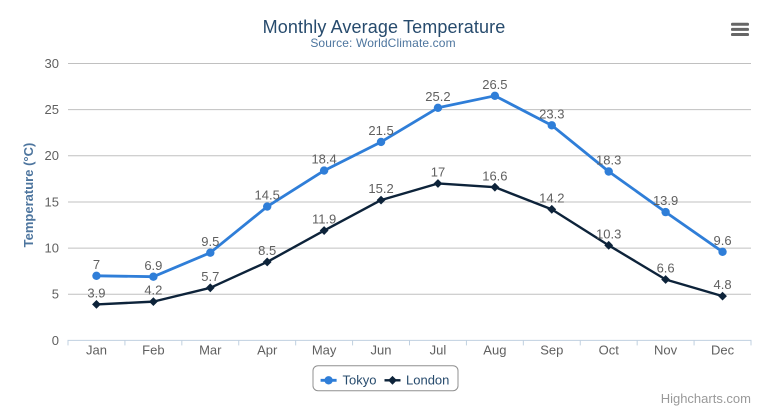 The image size is (769, 416). I want to click on svg-text: 15, so click(52, 201).